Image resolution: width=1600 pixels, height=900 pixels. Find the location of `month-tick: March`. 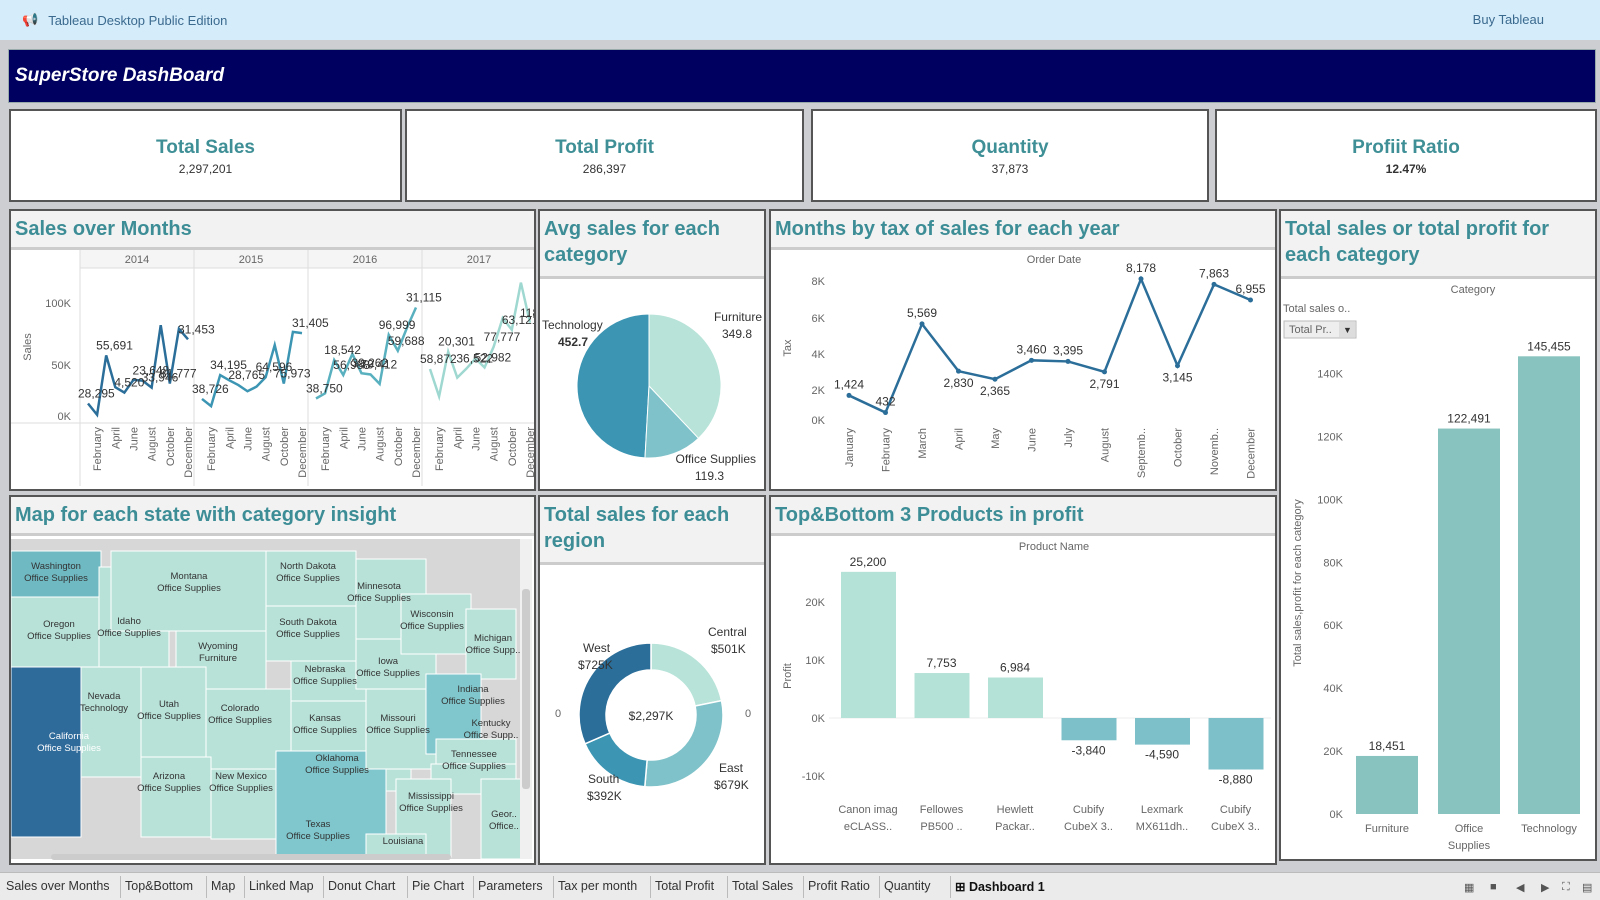

month-tick: March is located at coordinates (923, 443).